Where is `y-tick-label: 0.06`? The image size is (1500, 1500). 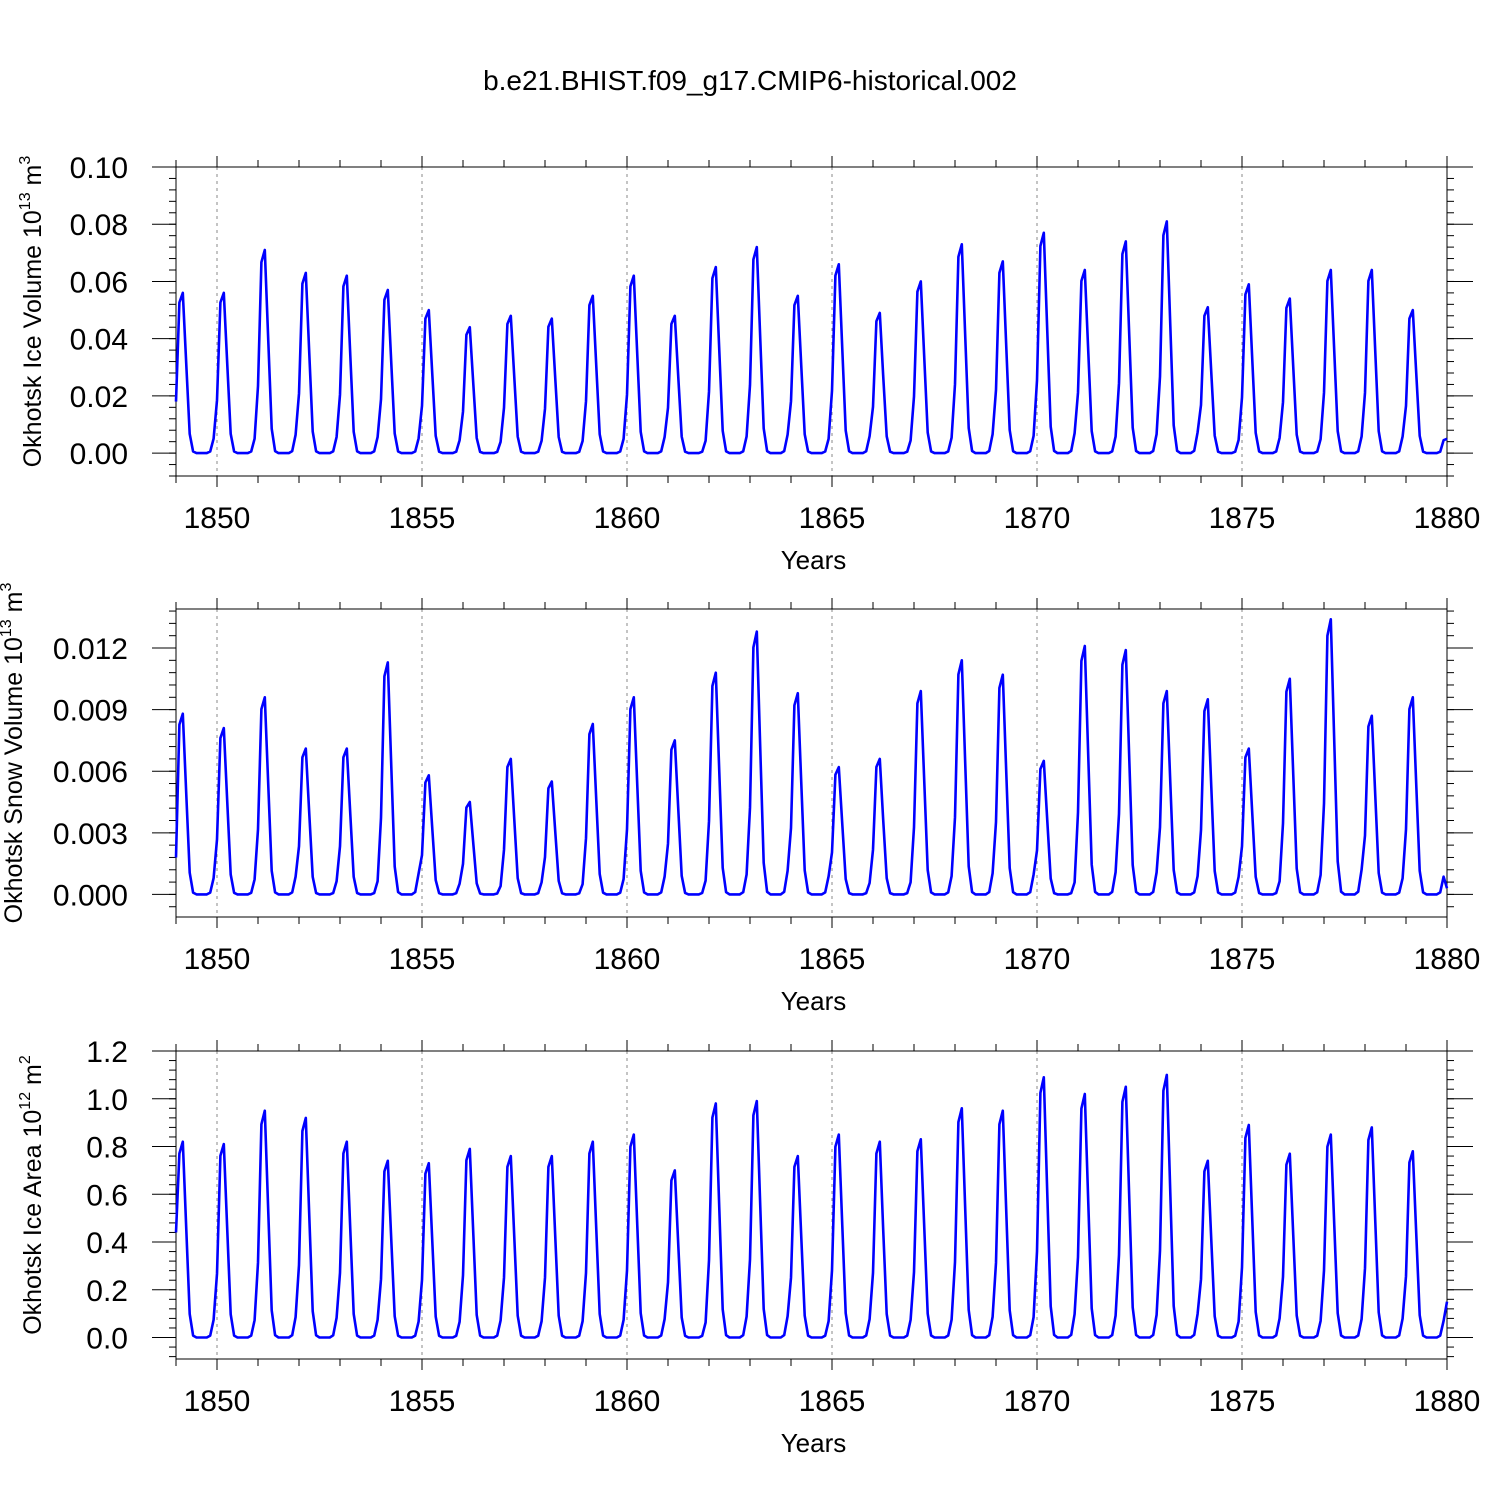
y-tick-label: 0.06 is located at coordinates (99, 282).